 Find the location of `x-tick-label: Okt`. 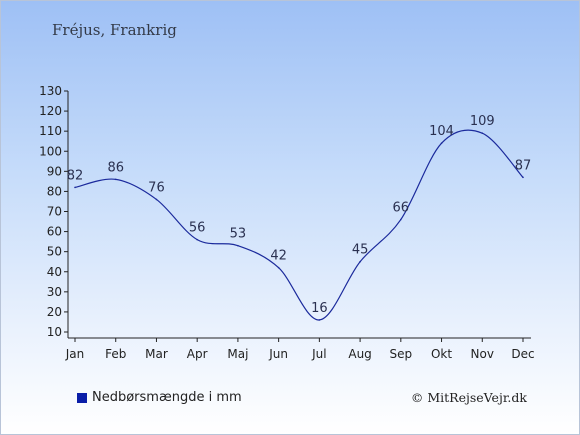

x-tick-label: Okt is located at coordinates (441, 354).